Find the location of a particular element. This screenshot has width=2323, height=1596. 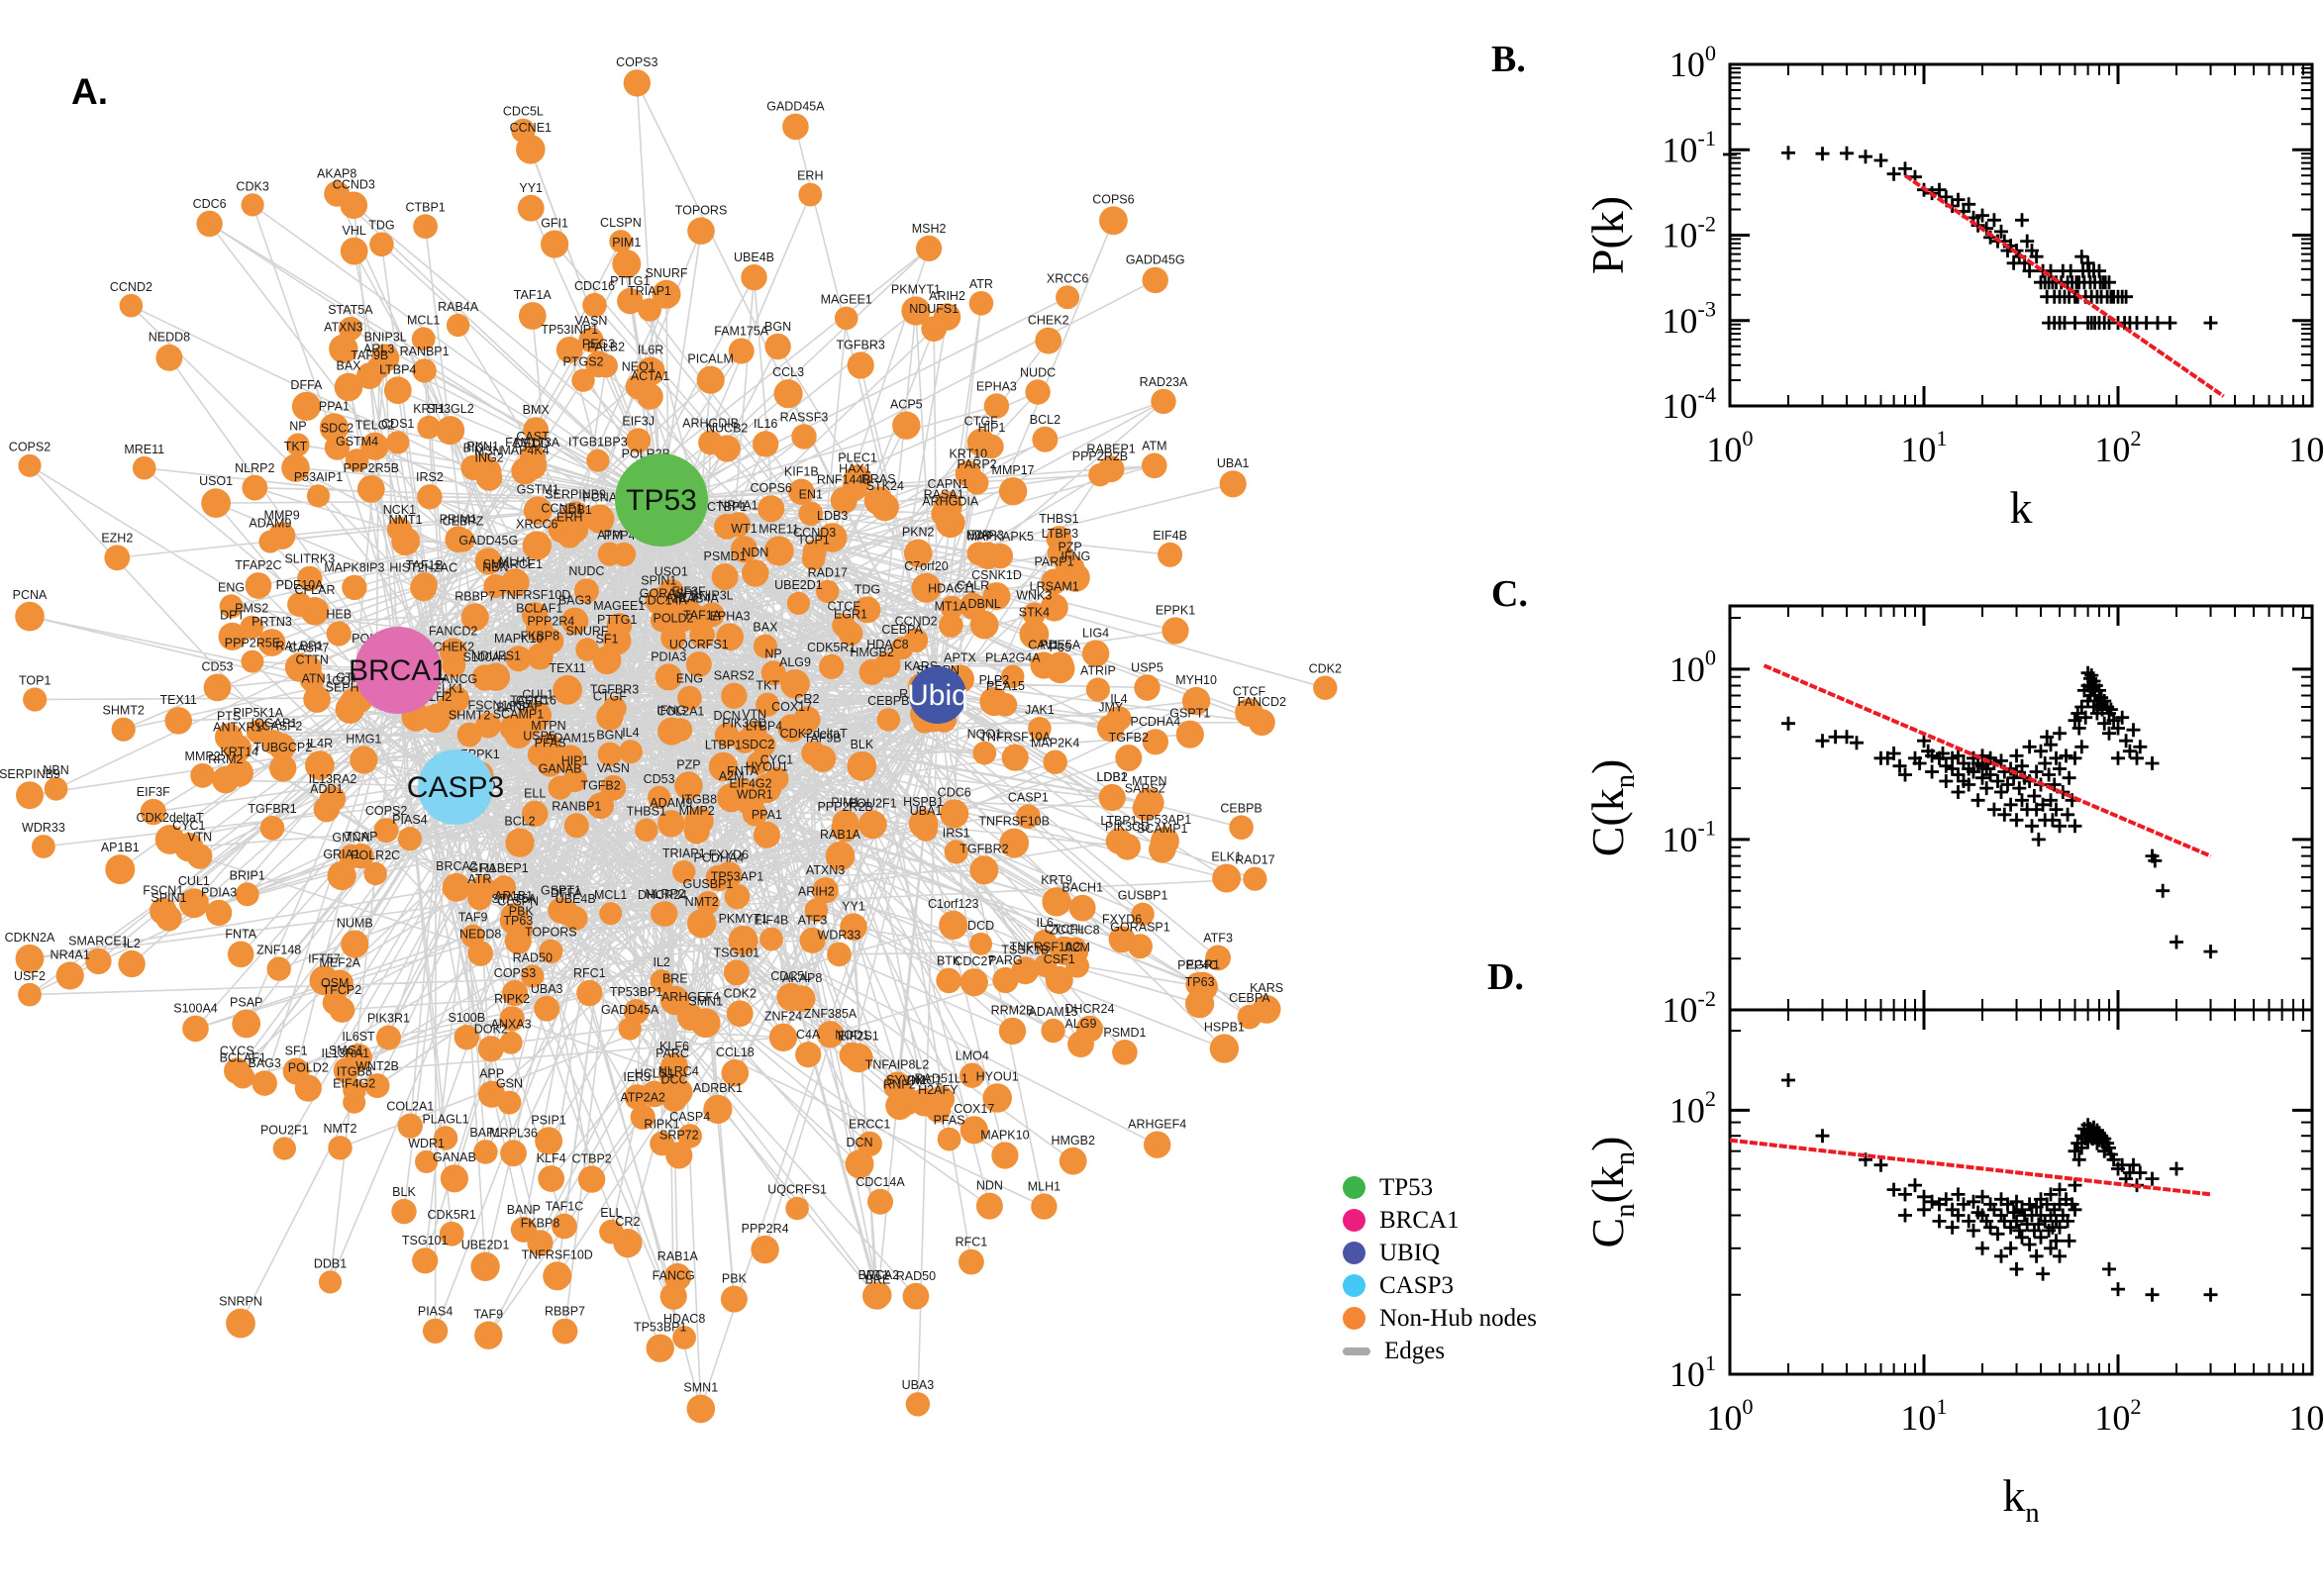

gene-label: PCNA is located at coordinates (600, 498).